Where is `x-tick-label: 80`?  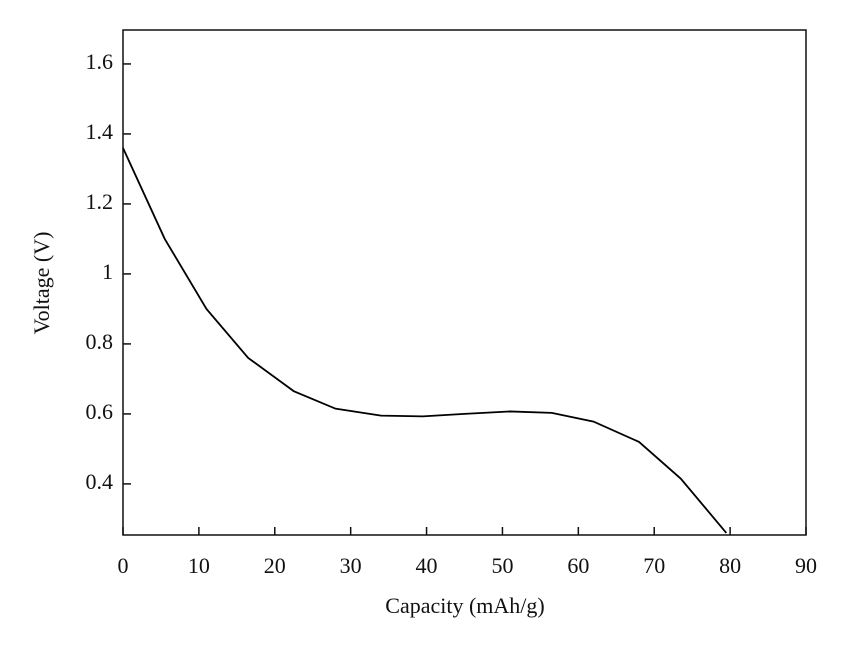 x-tick-label: 80 is located at coordinates (730, 565).